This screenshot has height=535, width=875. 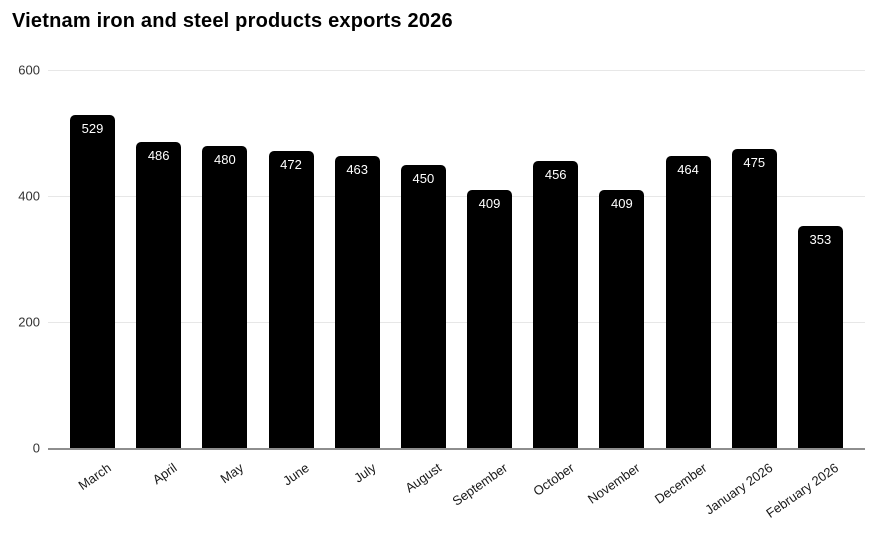 What do you see at coordinates (688, 301) in the screenshot?
I see `bar-december: 464` at bounding box center [688, 301].